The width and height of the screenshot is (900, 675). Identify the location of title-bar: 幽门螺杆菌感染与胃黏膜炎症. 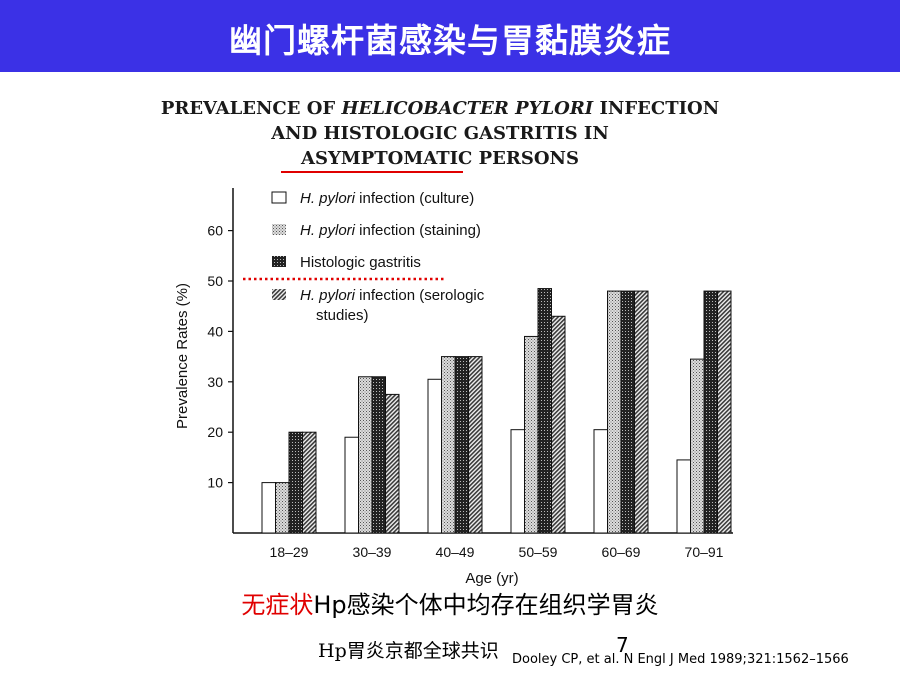
(450, 36).